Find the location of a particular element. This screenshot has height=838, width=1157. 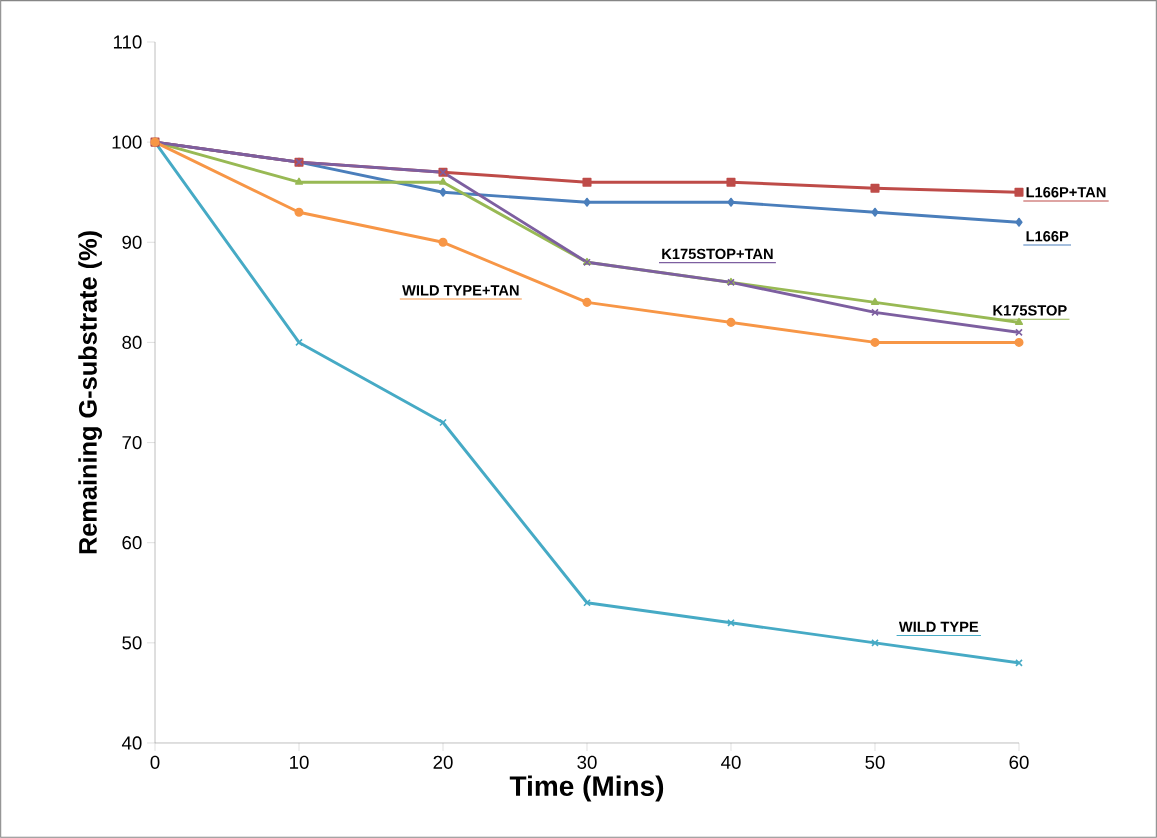

y-tick-label: 70 is located at coordinates (132, 442).